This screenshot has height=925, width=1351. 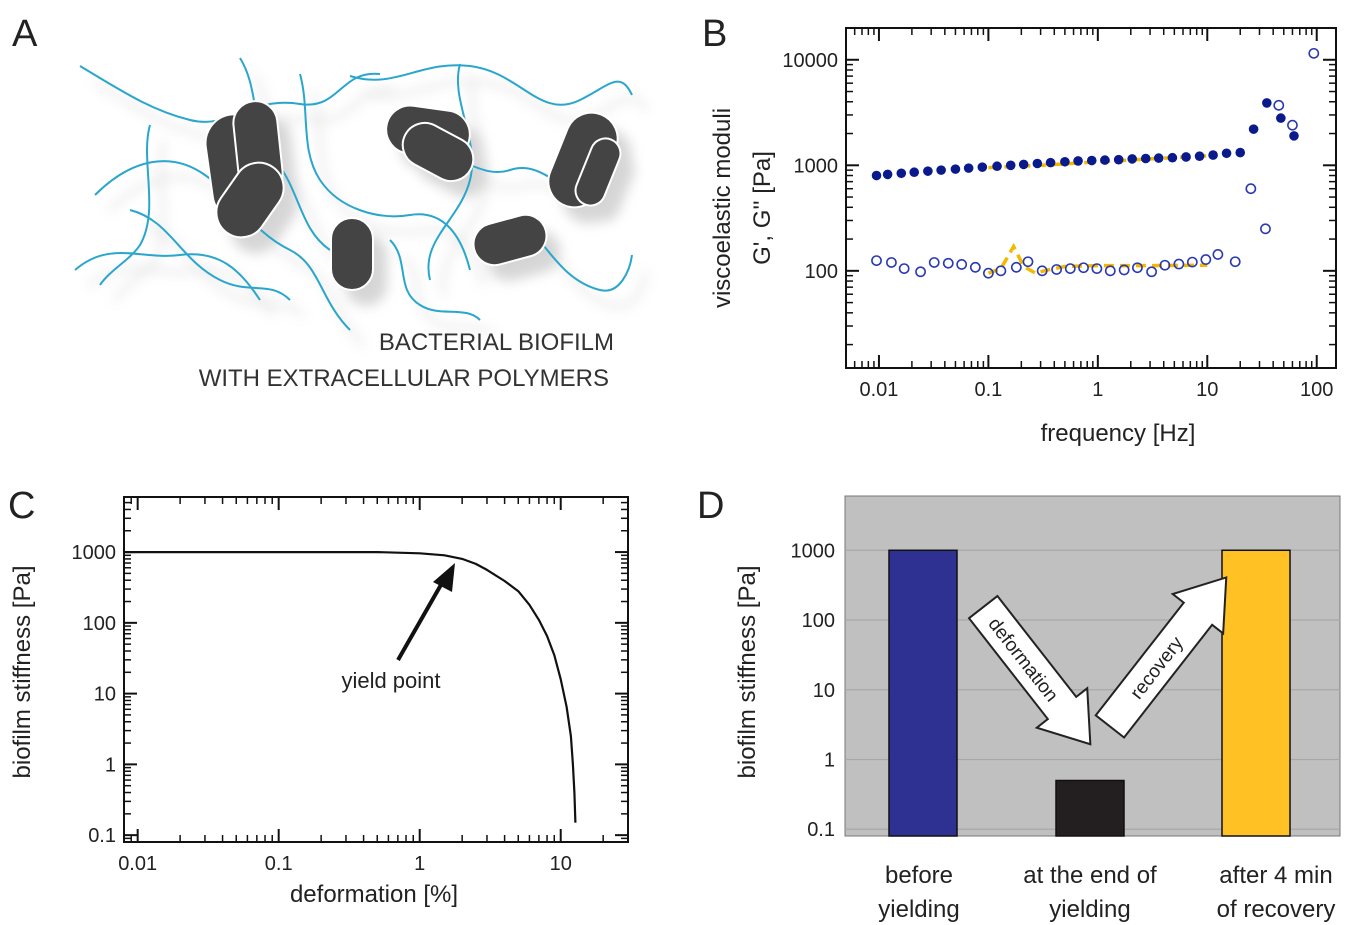 I want to click on bacterium-shadow, so click(x=612, y=188).